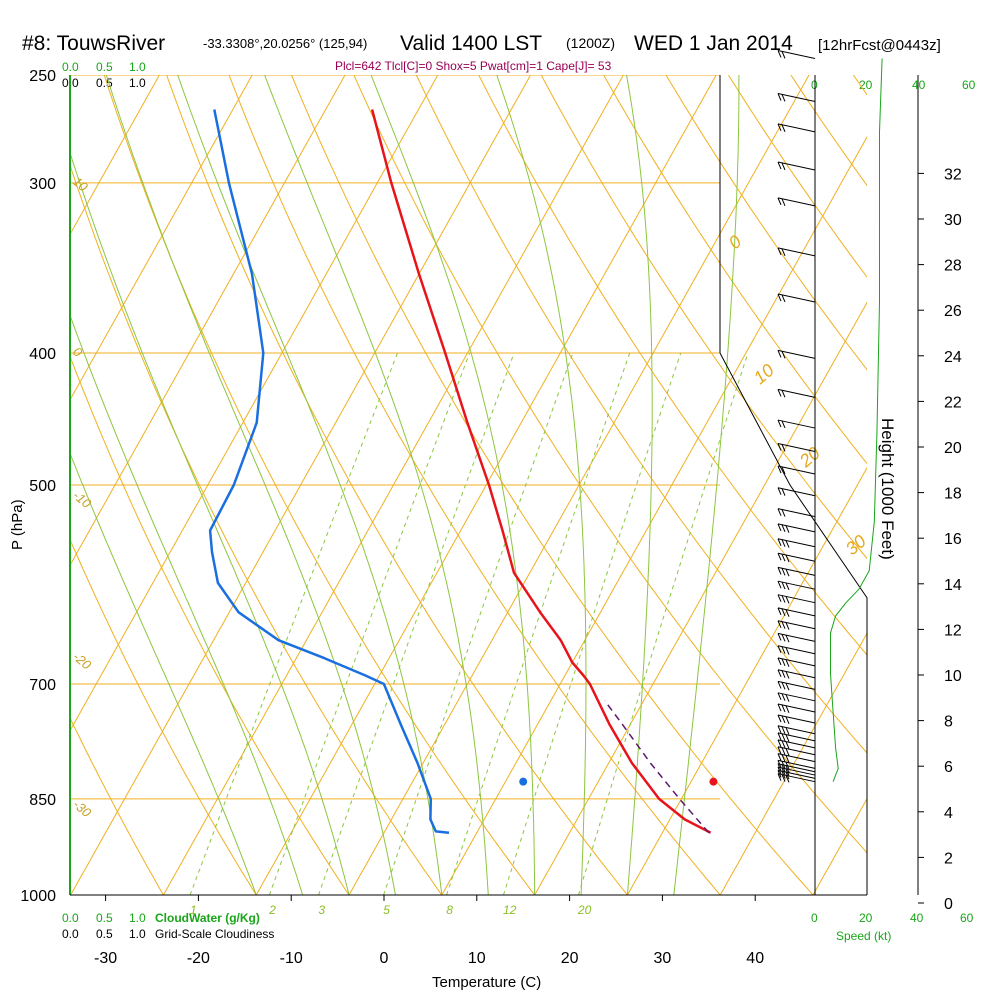 This screenshot has height=1000, width=1000. Describe the element at coordinates (386, 910) in the screenshot. I see `mixing-ratio-label: 5` at that location.